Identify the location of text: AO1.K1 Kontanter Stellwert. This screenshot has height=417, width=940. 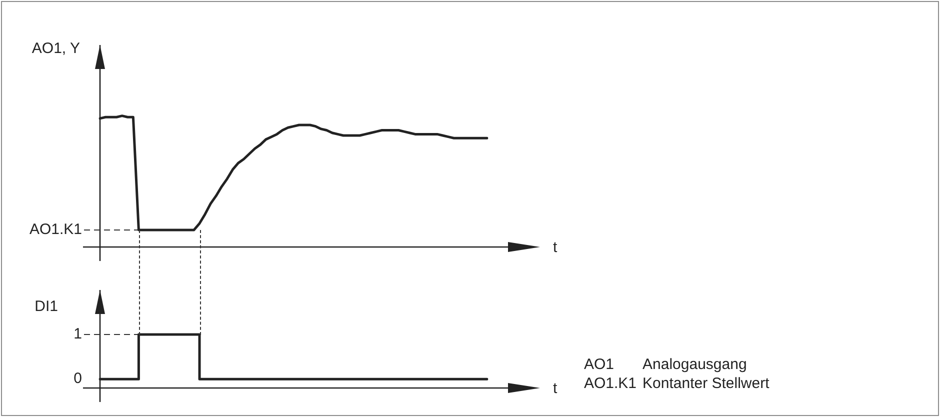
(677, 383).